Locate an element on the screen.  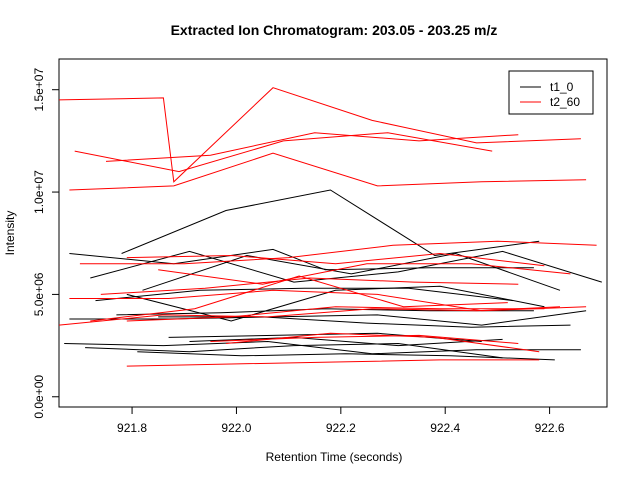
y-tick-label-2: 1.0e+07 is located at coordinates (39, 192).